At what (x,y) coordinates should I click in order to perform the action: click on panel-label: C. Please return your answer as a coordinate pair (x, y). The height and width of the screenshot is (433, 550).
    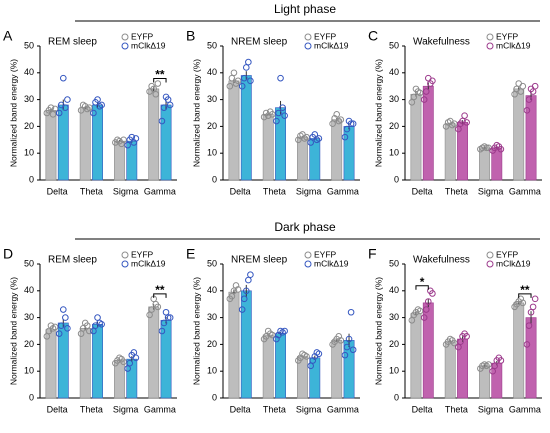
    Looking at the image, I should click on (373, 36).